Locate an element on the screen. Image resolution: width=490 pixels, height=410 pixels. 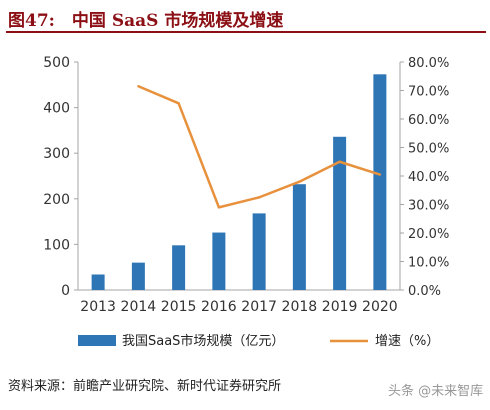
x-tick-label: 2014 is located at coordinates (139, 307).